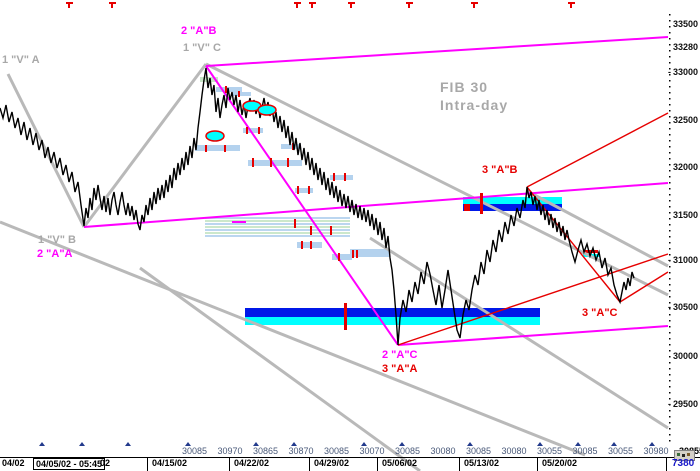 The height and width of the screenshot is (471, 700). What do you see at coordinates (267, 110) in the screenshot?
I see `pivot-ellipse-marker` at bounding box center [267, 110].